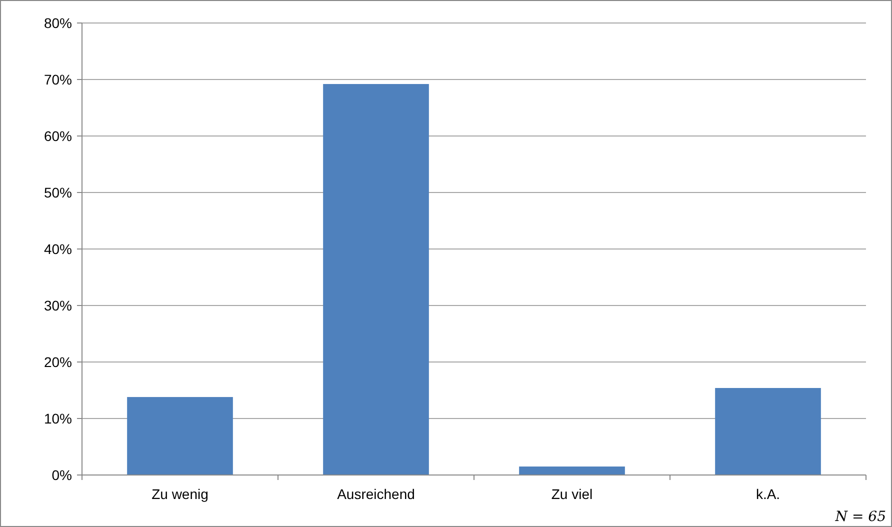 The height and width of the screenshot is (527, 892). I want to click on text: N = 65, so click(860, 517).